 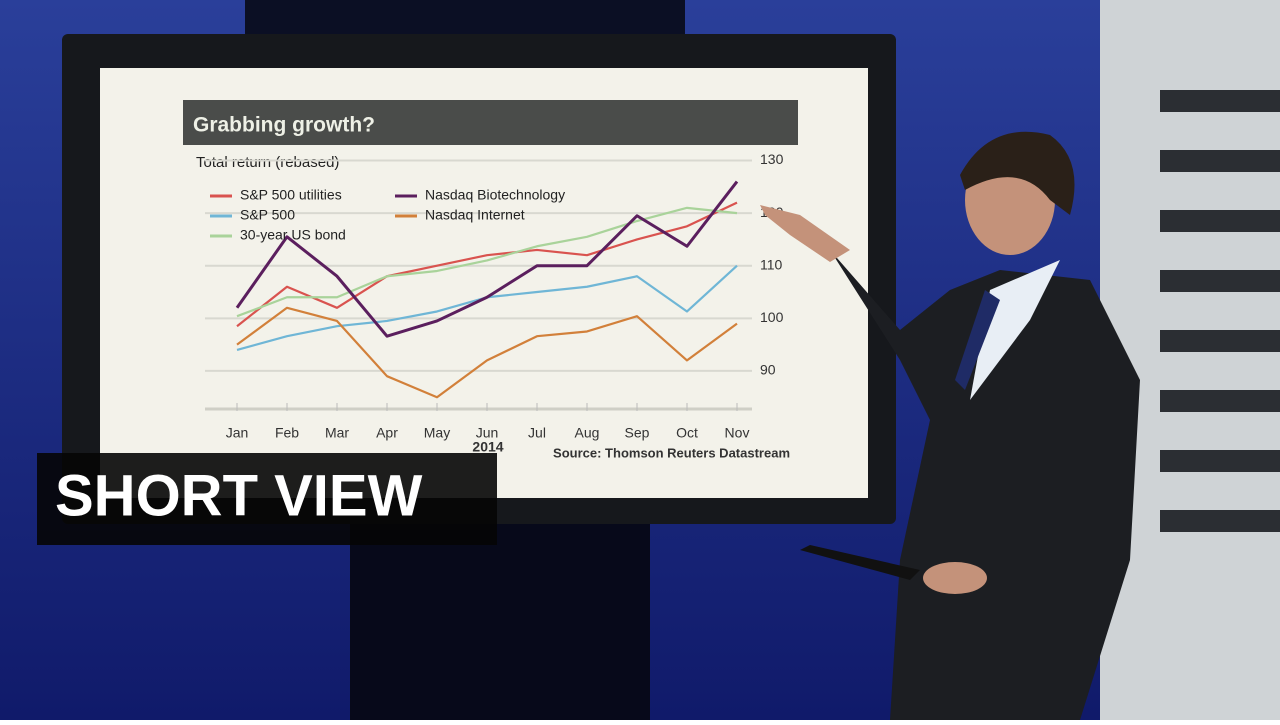 What do you see at coordinates (772, 317) in the screenshot?
I see `y-tick-label: 100` at bounding box center [772, 317].